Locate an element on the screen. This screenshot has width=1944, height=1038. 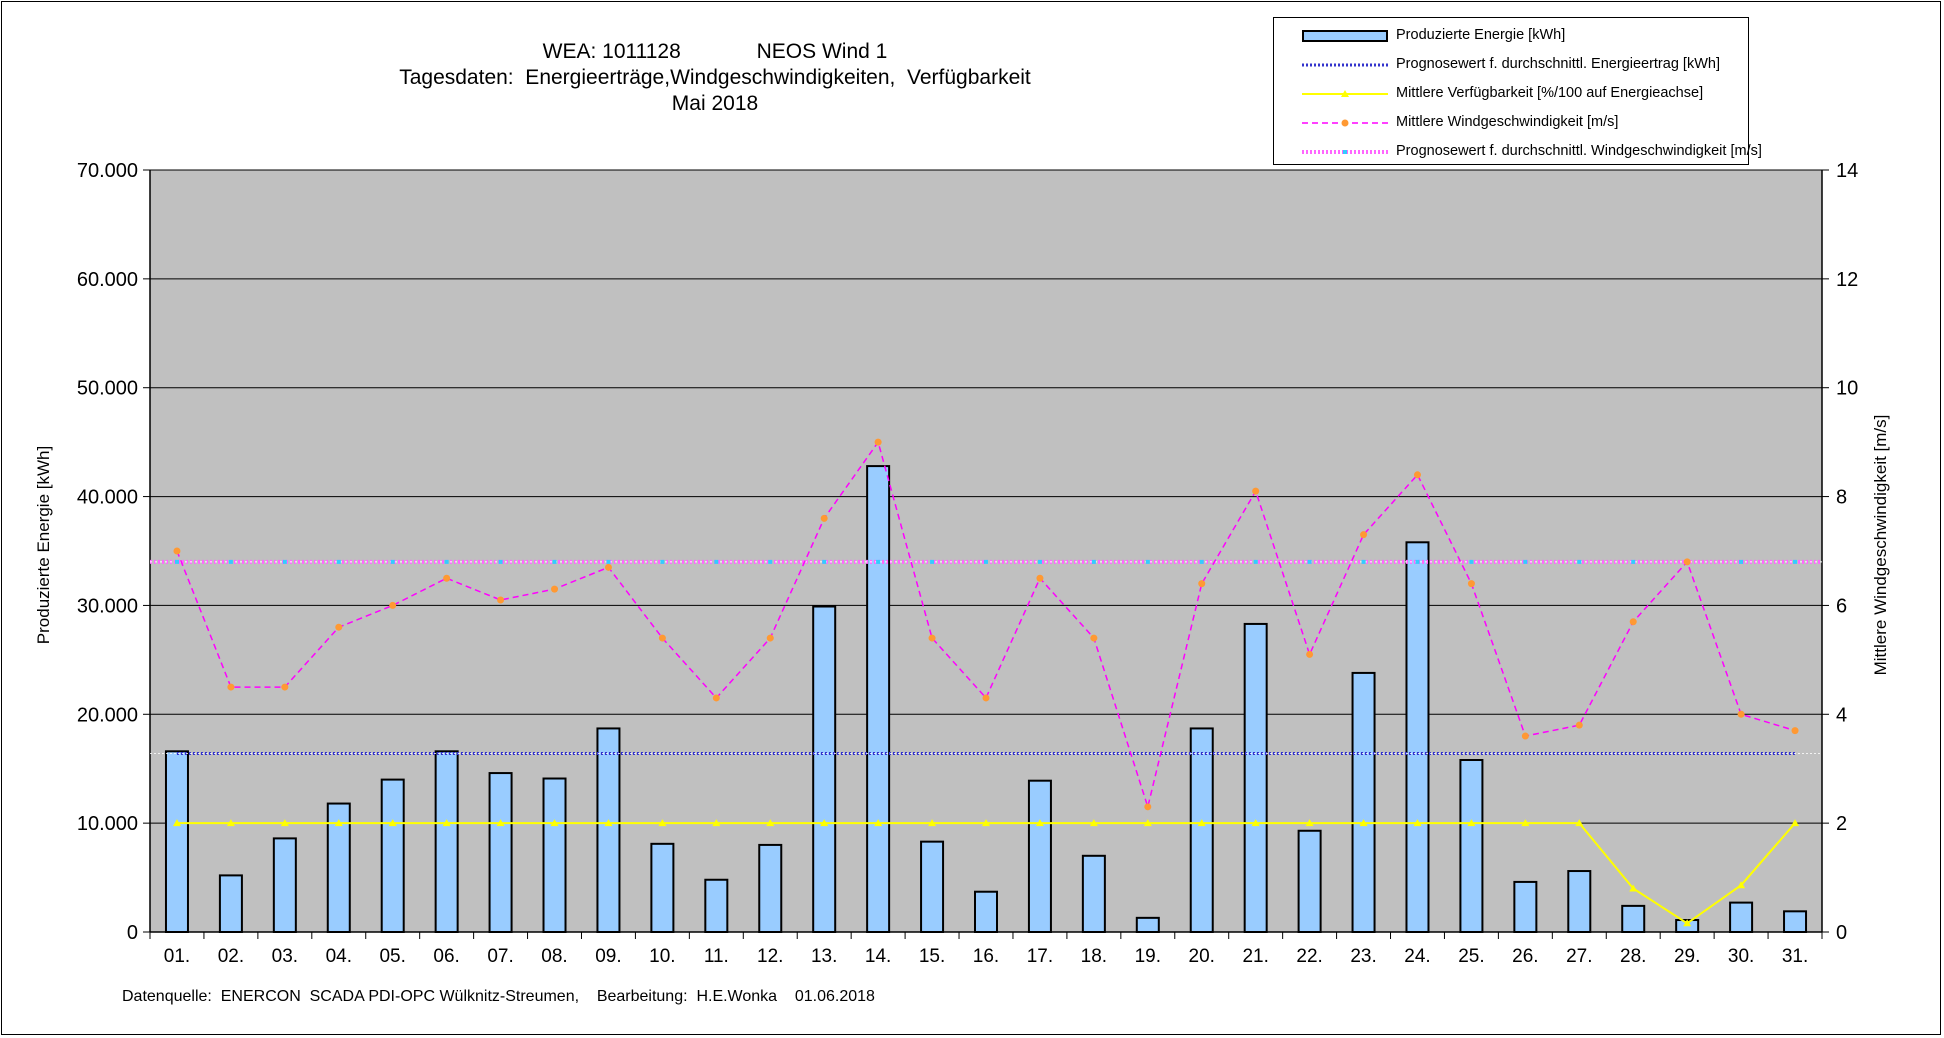
y-right-tick-label: 8 is located at coordinates (1841, 498).